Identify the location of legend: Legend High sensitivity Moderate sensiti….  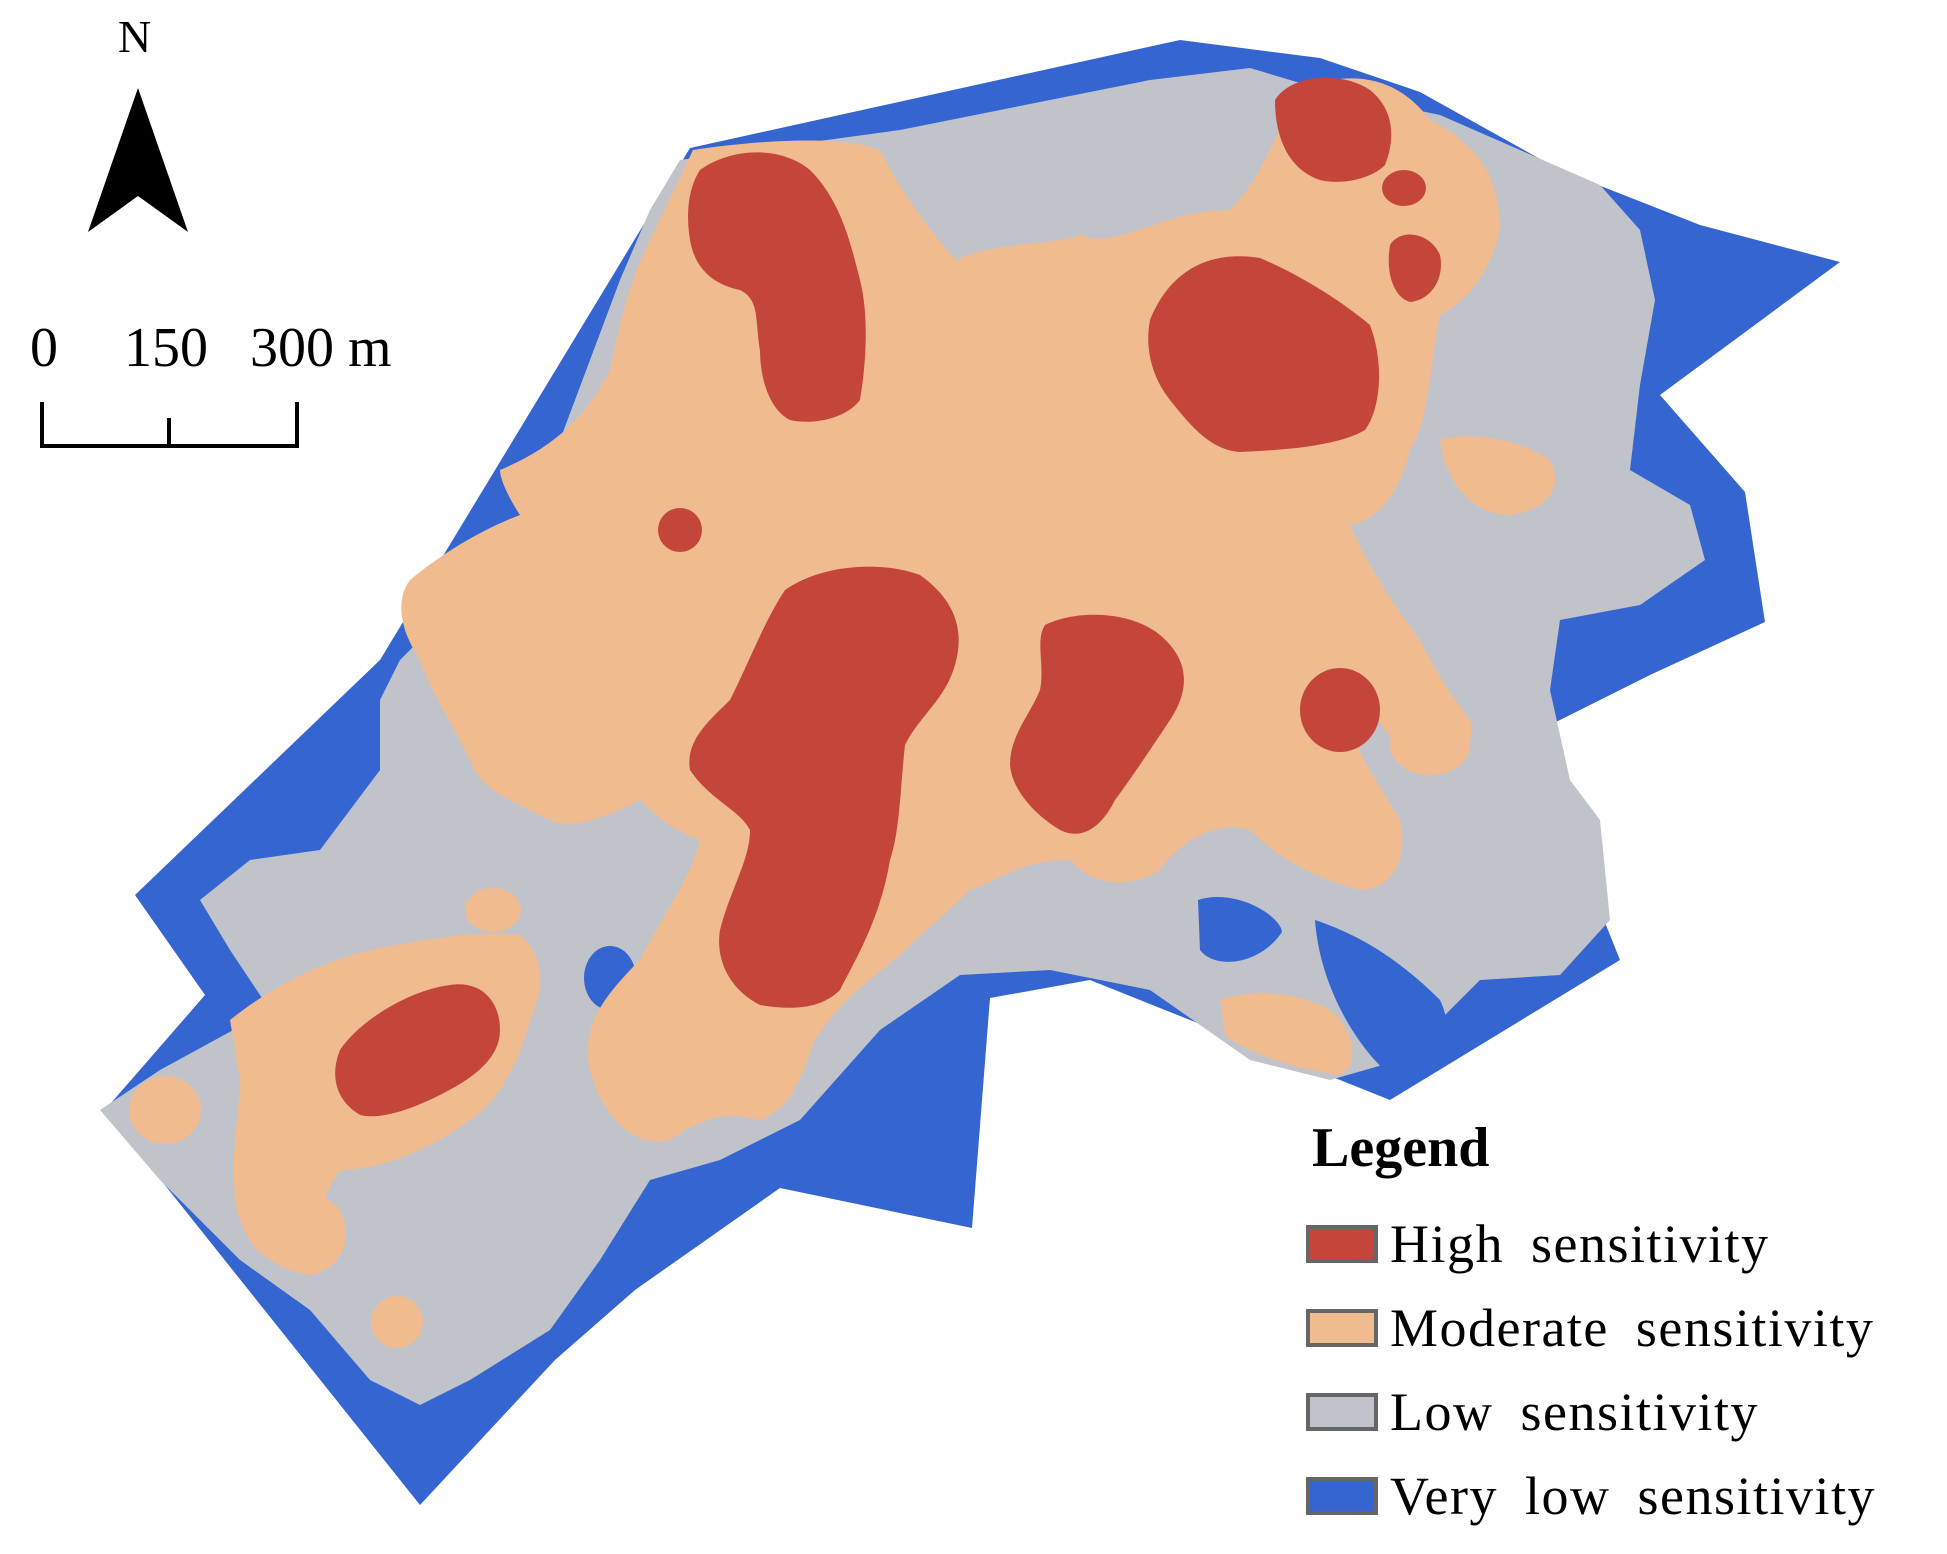
(1591, 1329).